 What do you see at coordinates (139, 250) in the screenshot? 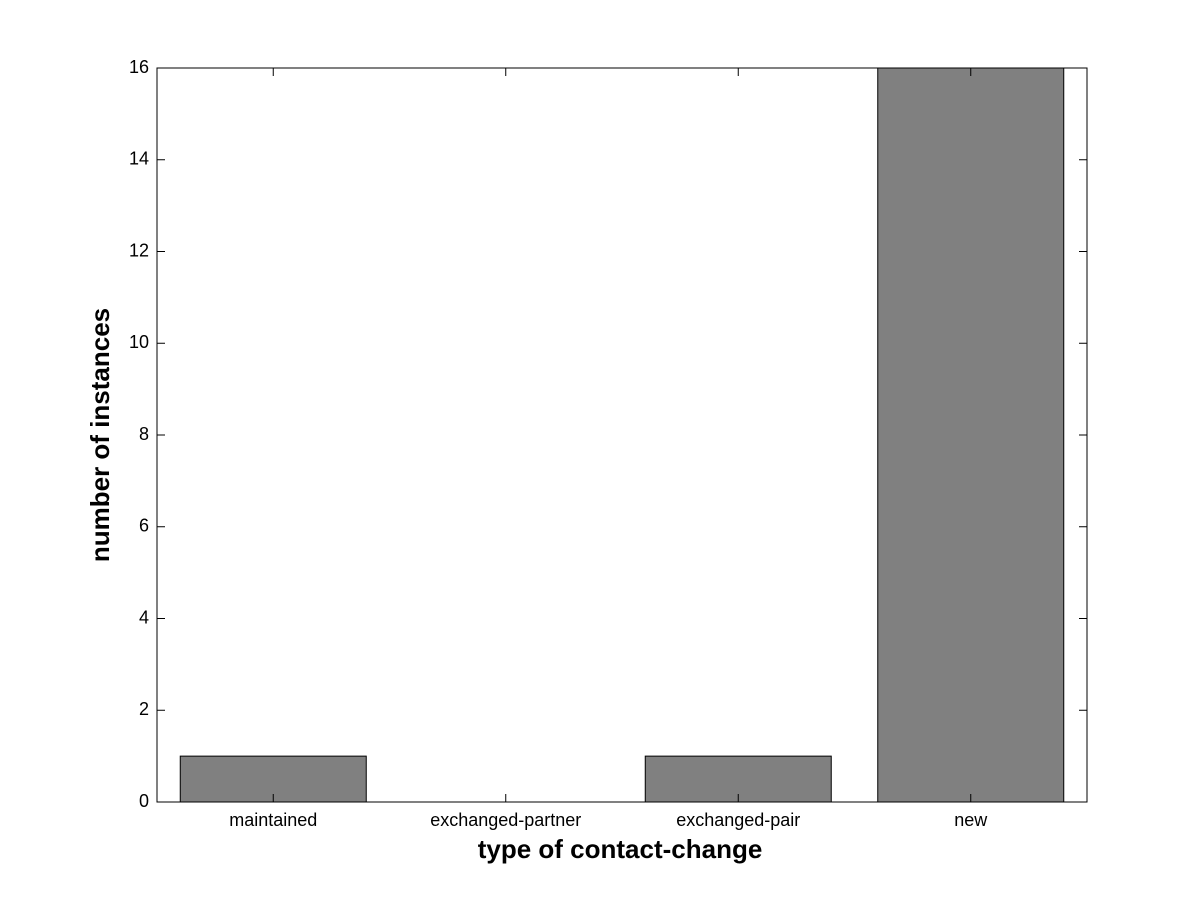
I see `y-tick-label: 12` at bounding box center [139, 250].